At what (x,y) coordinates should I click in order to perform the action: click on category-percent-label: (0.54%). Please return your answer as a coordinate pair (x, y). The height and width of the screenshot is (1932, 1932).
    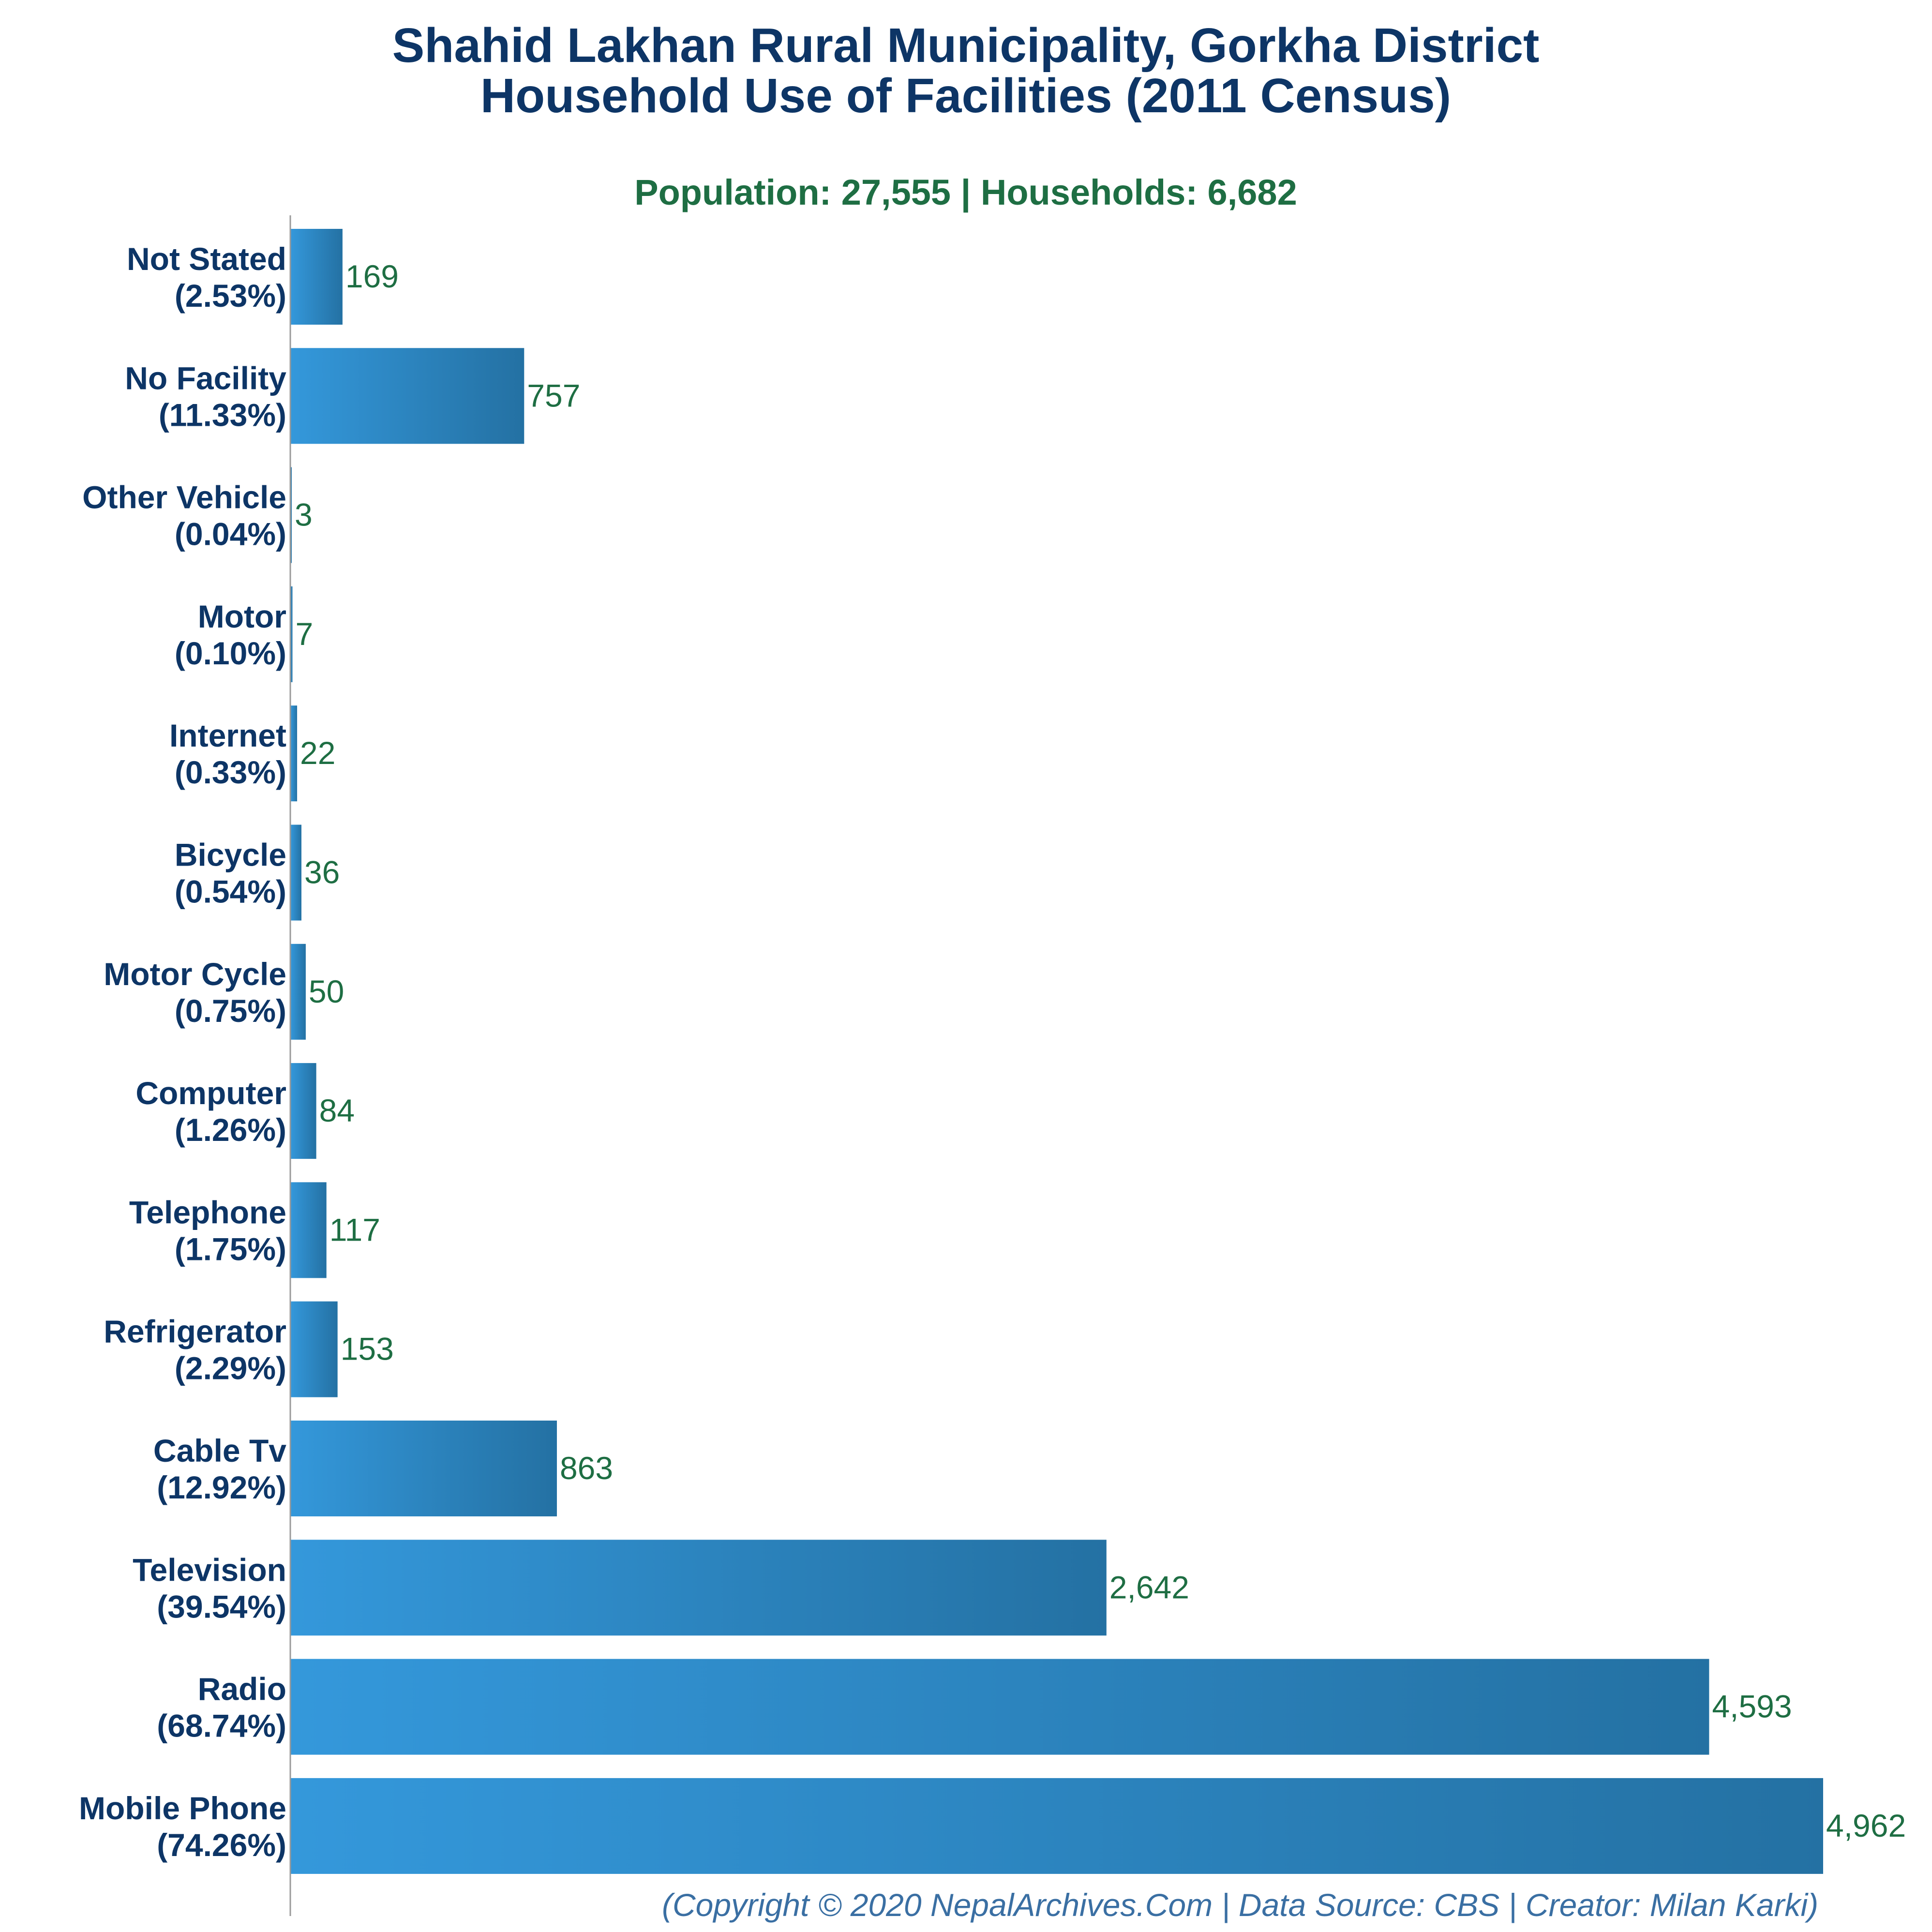
    Looking at the image, I should click on (230, 892).